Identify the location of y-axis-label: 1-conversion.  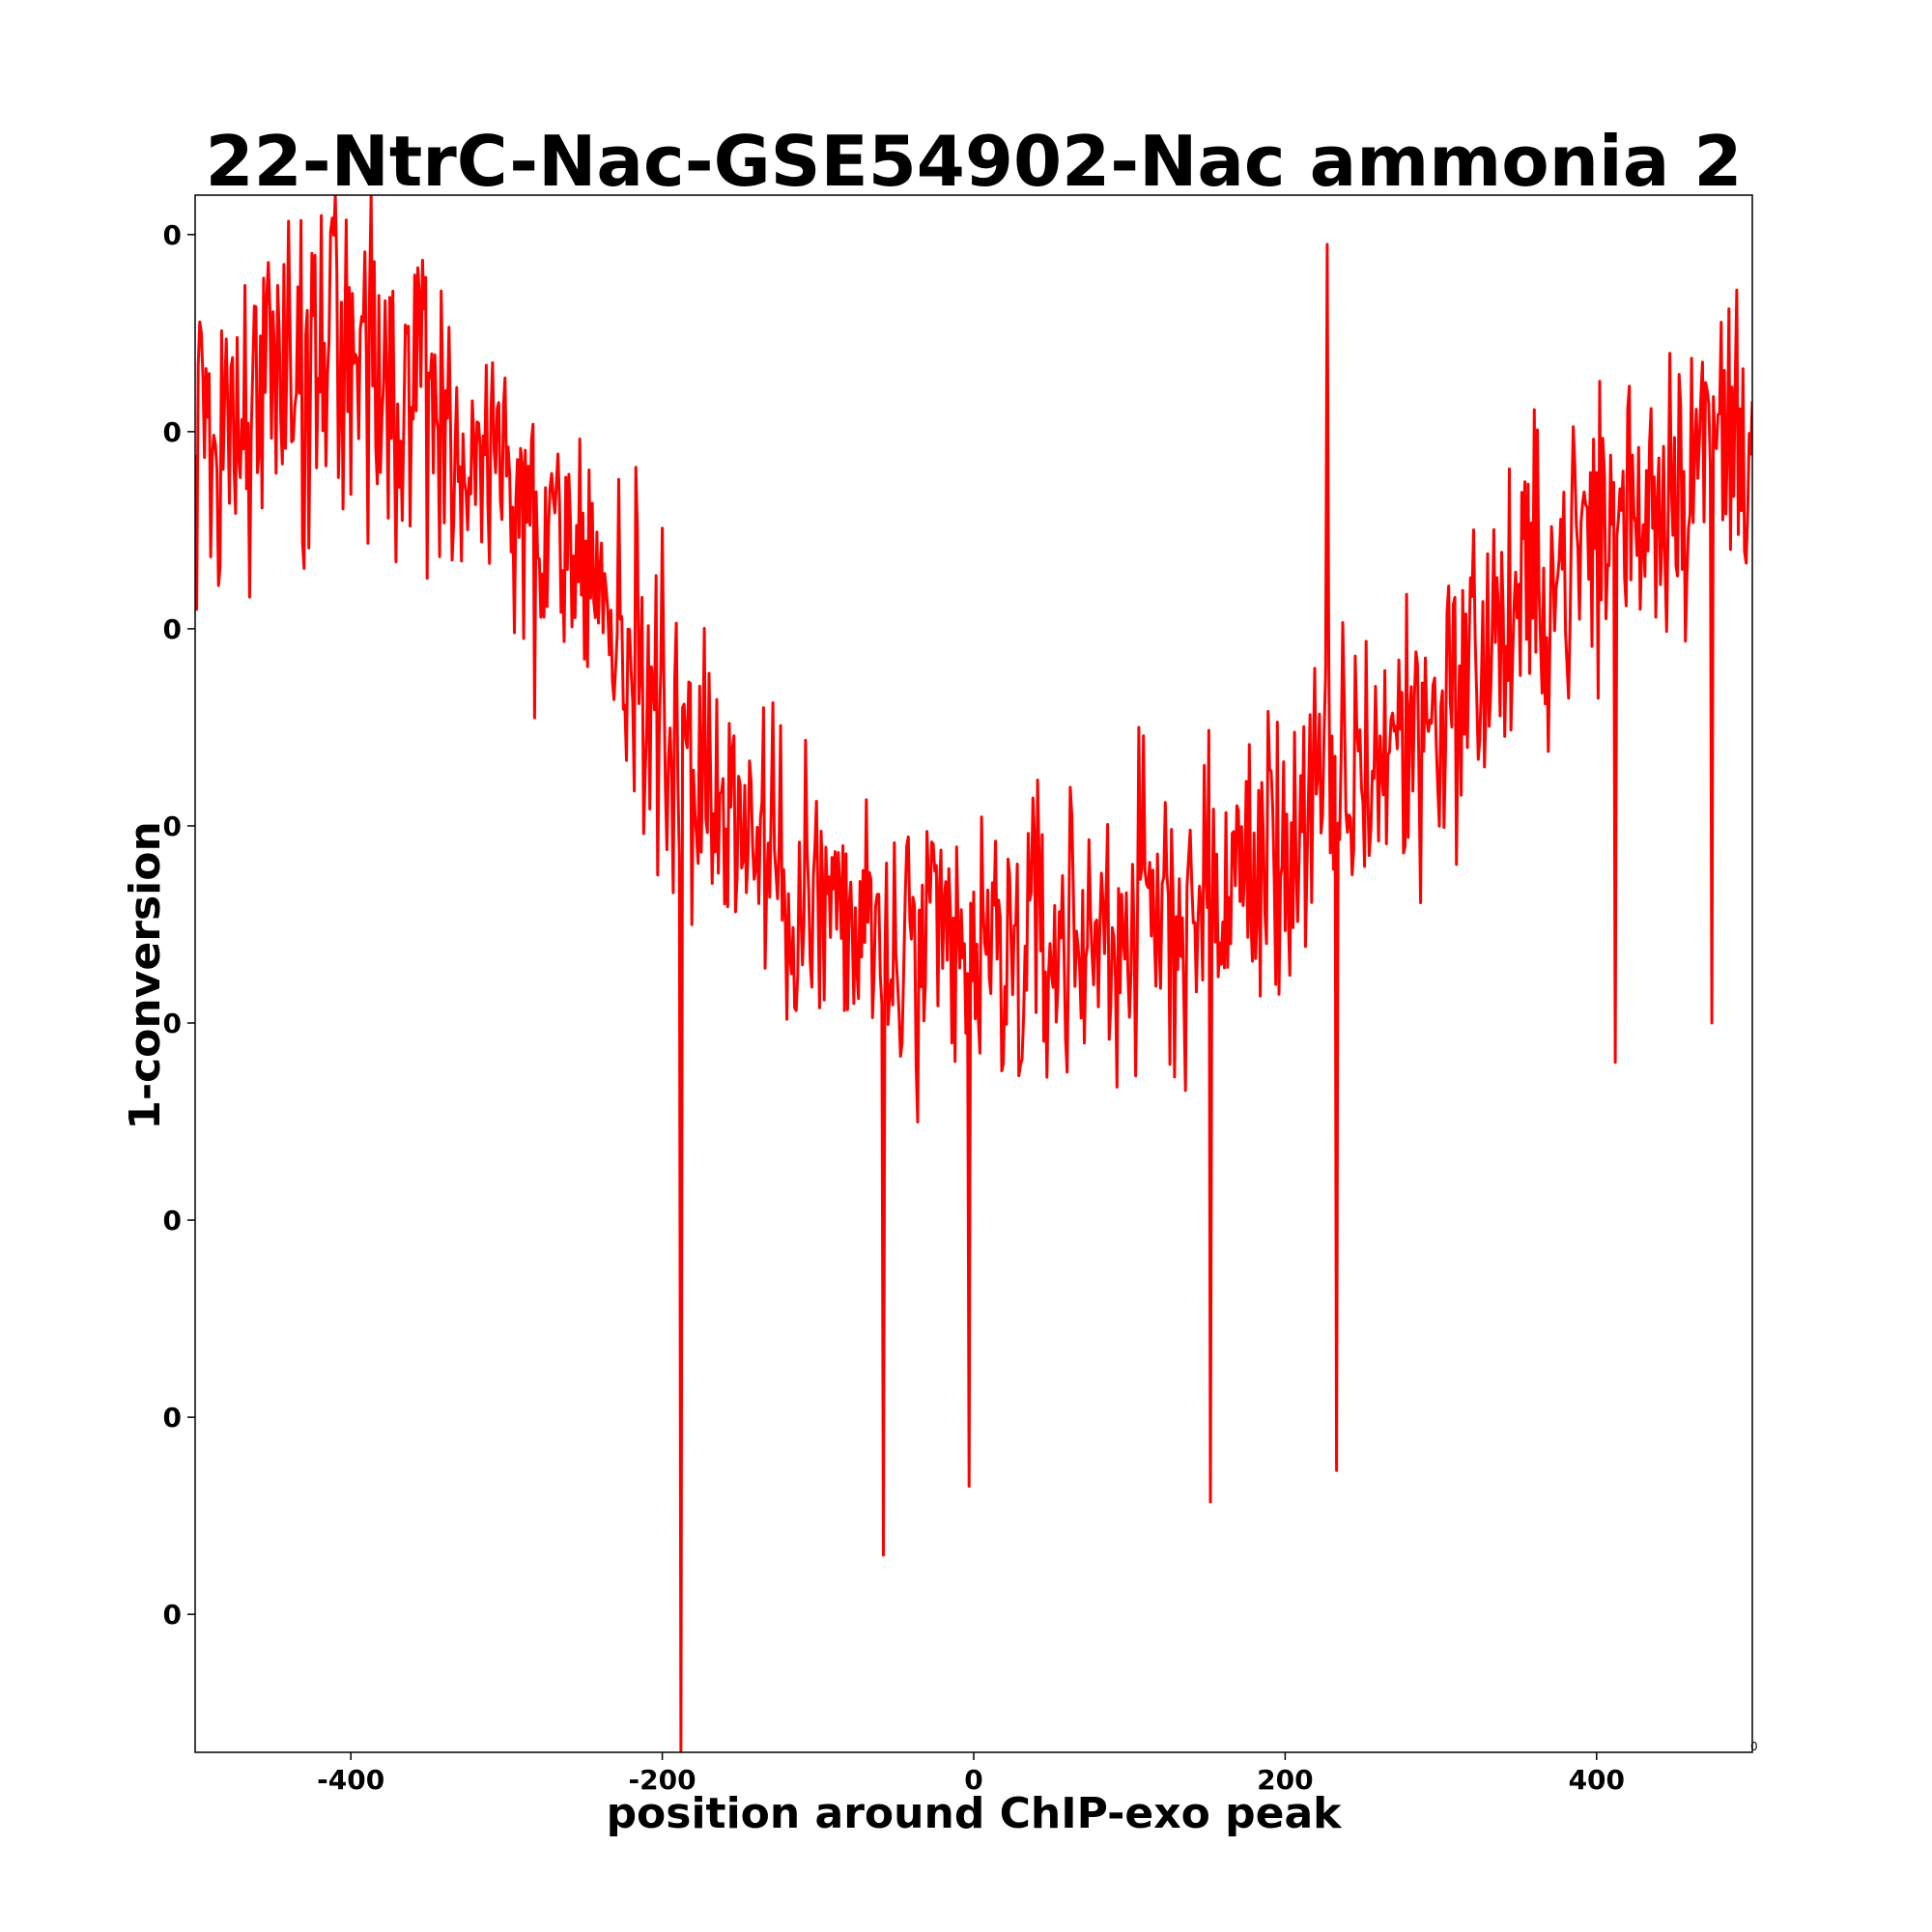
(145, 975).